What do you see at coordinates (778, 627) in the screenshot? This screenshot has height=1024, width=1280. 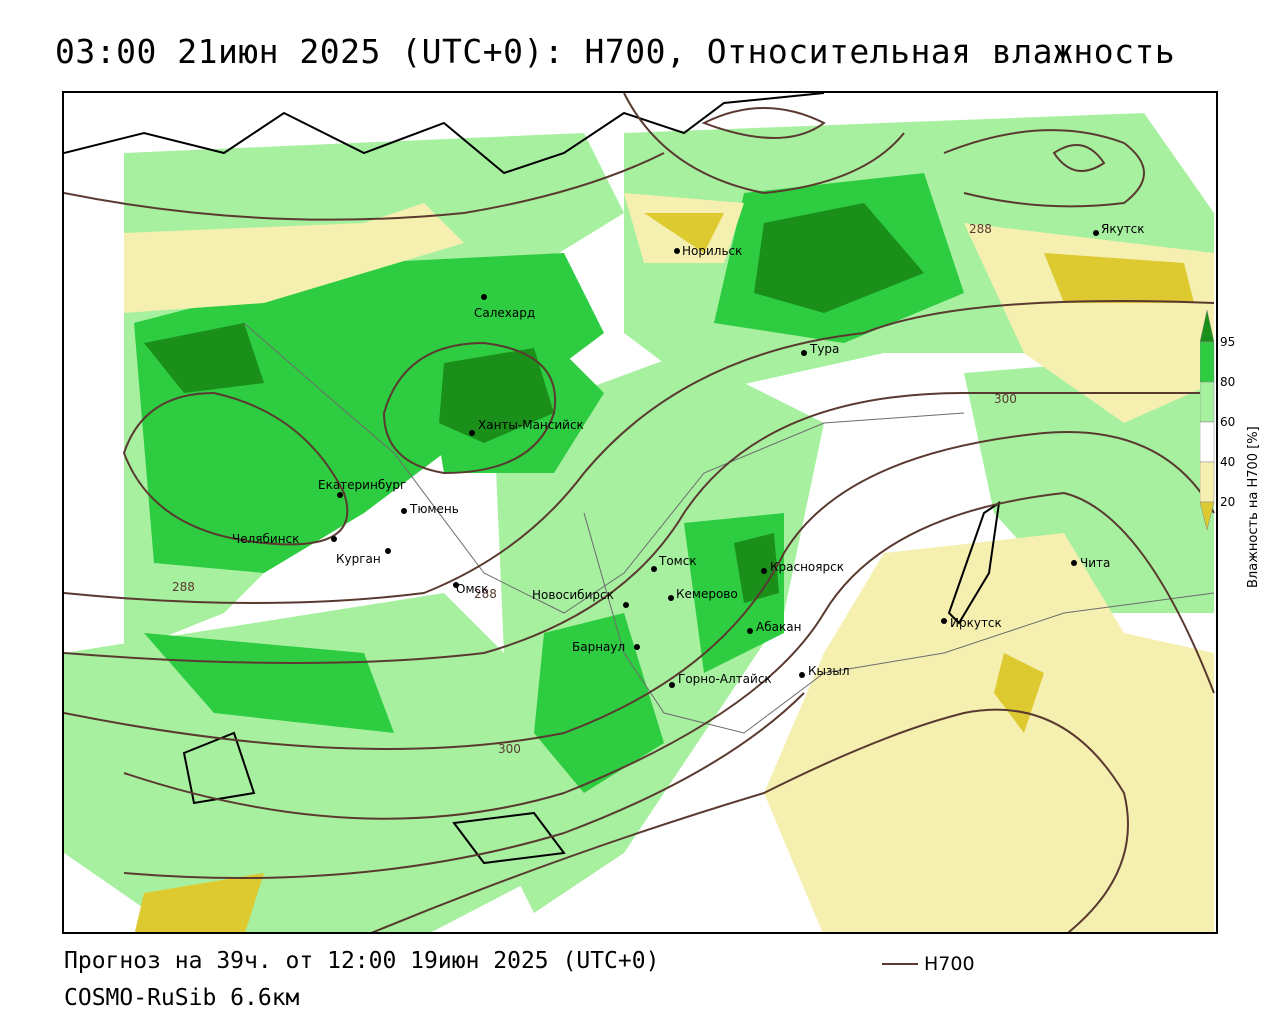 I see `svg-text: Абакан` at bounding box center [778, 627].